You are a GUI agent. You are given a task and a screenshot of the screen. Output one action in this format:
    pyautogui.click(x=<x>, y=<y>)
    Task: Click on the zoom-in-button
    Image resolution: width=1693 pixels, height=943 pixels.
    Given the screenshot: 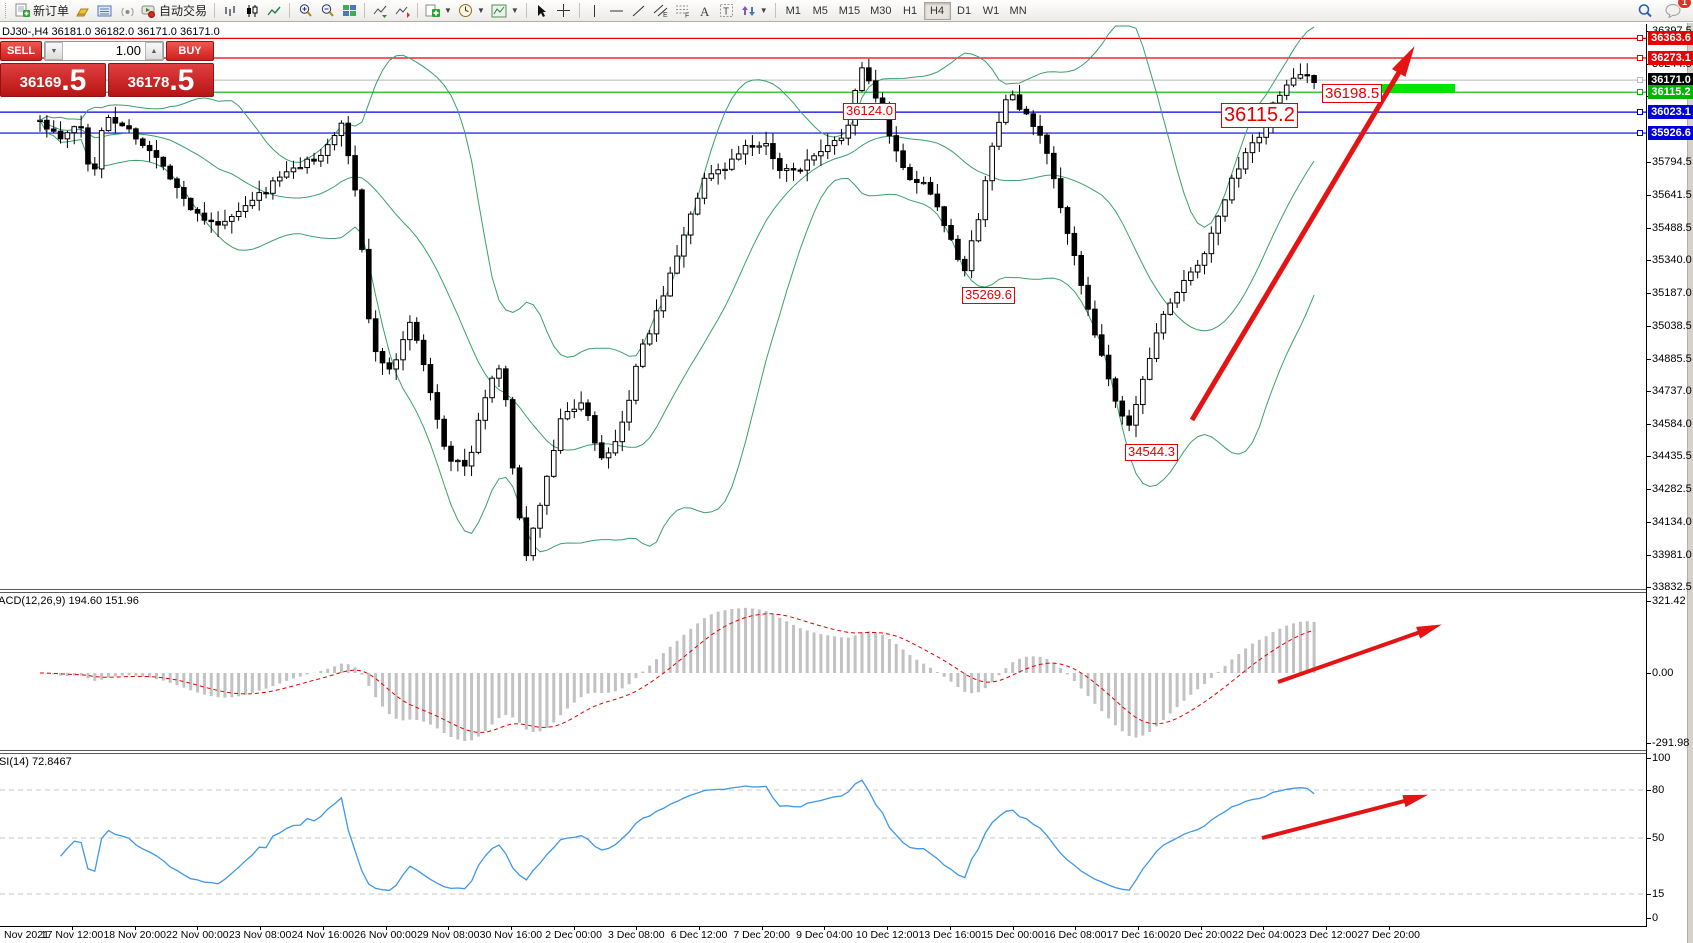 What is the action you would take?
    pyautogui.click(x=305, y=11)
    